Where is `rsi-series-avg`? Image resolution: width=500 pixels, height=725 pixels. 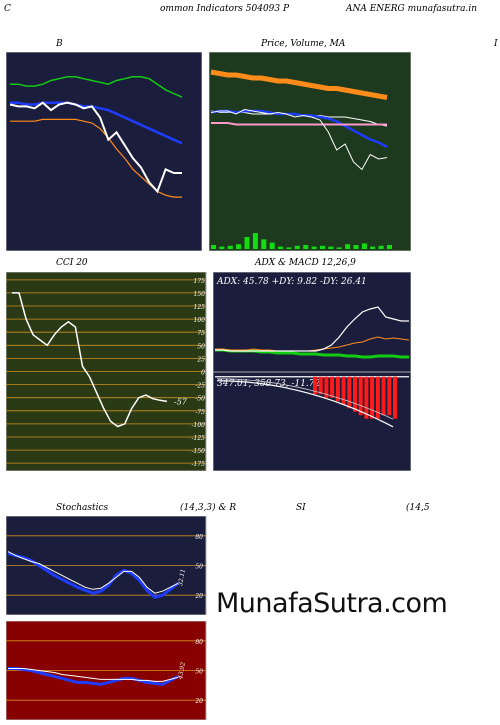 rsi-series-avg is located at coordinates (93, 675).